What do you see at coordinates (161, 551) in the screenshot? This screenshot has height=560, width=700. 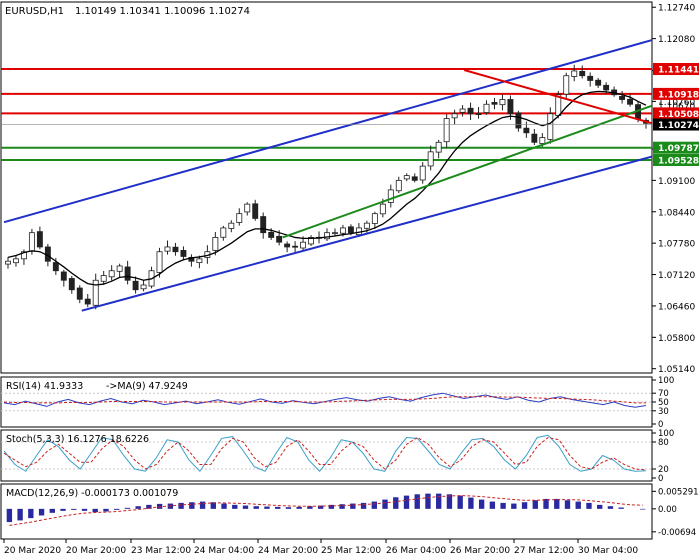 I see `x-tick-label: 23 Mar 12:00` at bounding box center [161, 551].